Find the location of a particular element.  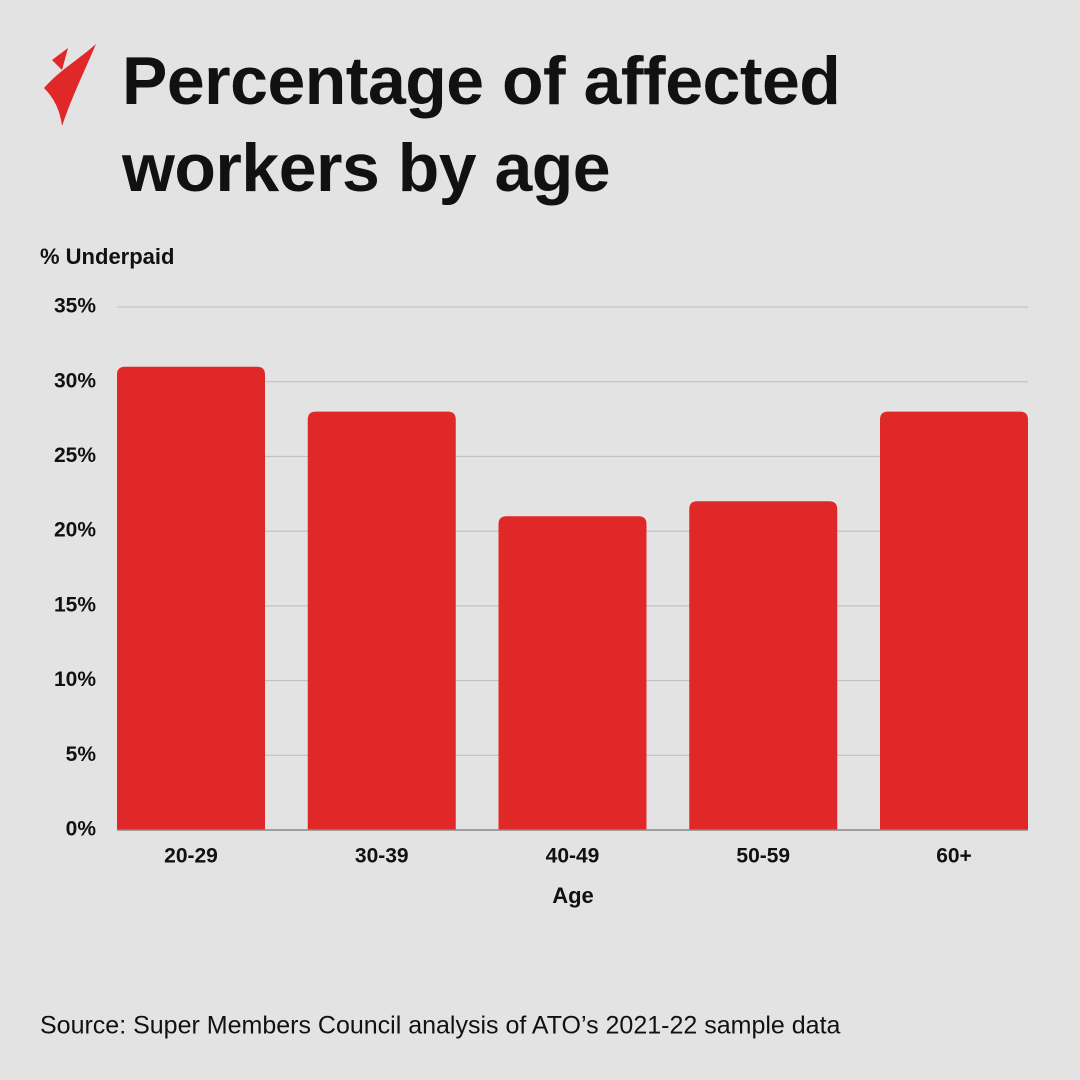

y-axis-label: % Underpaid is located at coordinates (107, 256).